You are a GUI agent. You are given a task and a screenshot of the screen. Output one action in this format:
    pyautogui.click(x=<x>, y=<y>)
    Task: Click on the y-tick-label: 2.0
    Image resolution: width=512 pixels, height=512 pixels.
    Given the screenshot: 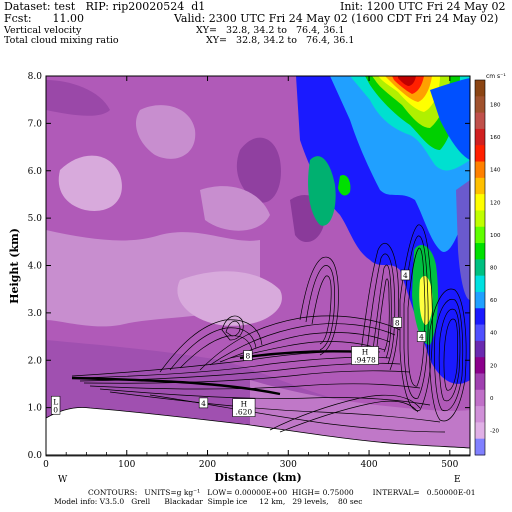 What is the action you would take?
    pyautogui.click(x=35, y=361)
    